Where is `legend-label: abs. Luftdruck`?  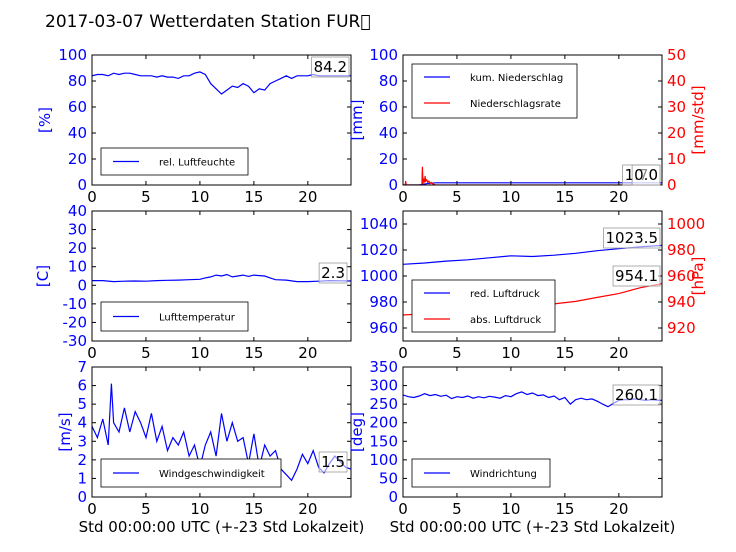
legend-label: abs. Luftdruck is located at coordinates (505, 320).